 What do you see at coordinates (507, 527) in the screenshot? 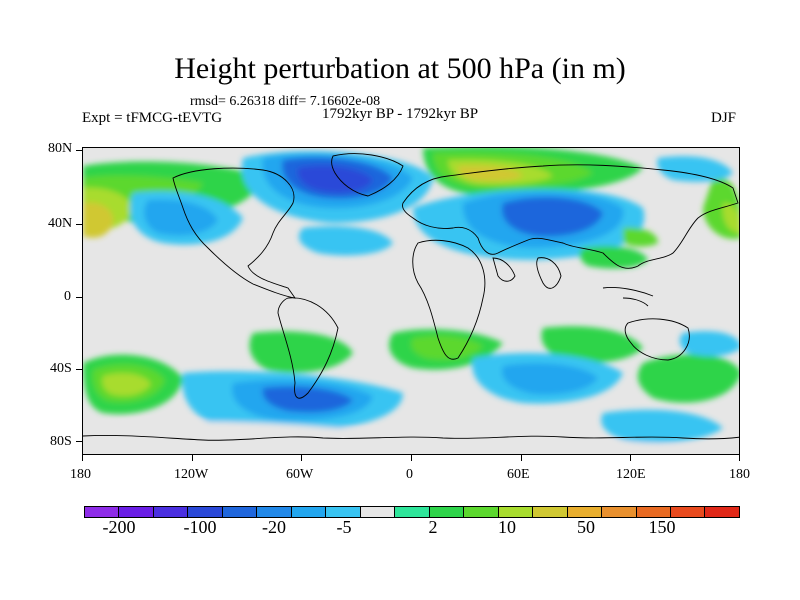
I see `colorbar-label: 10` at bounding box center [507, 527].